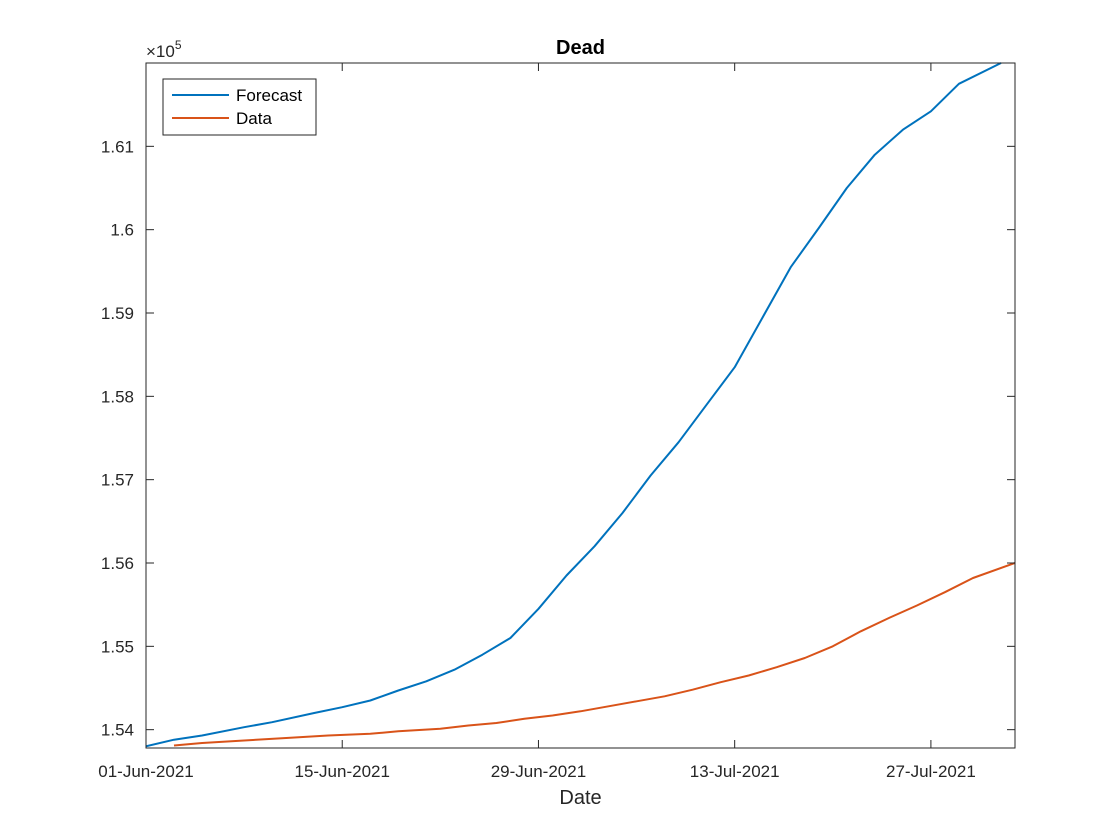 This screenshot has height=840, width=1120. Describe the element at coordinates (117, 313) in the screenshot. I see `y-tick-label: 1.59` at that location.